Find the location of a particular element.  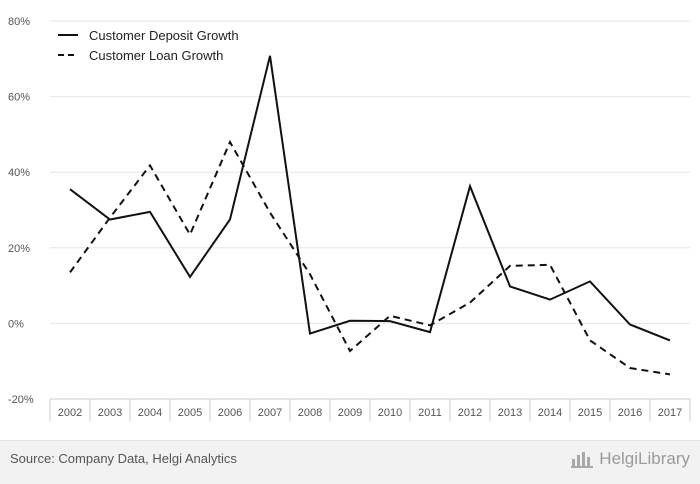

x-tick-label: 2010 is located at coordinates (390, 413).